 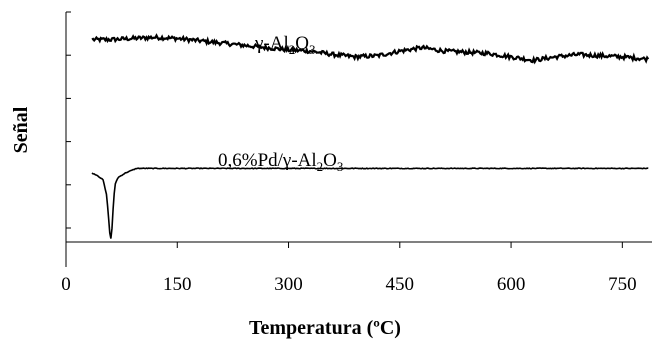 What do you see at coordinates (177, 284) in the screenshot?
I see `x-tick-label: 150` at bounding box center [177, 284].